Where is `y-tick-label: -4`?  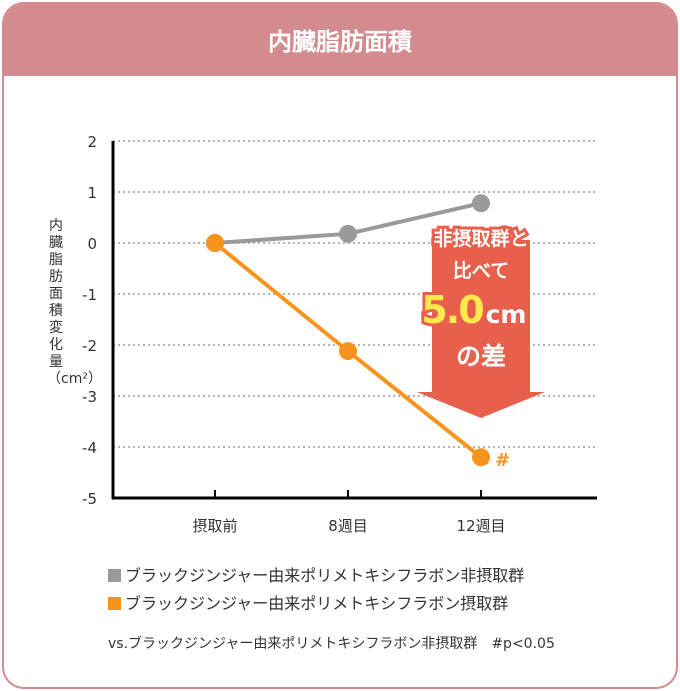
y-tick-label: -4 is located at coordinates (89, 448).